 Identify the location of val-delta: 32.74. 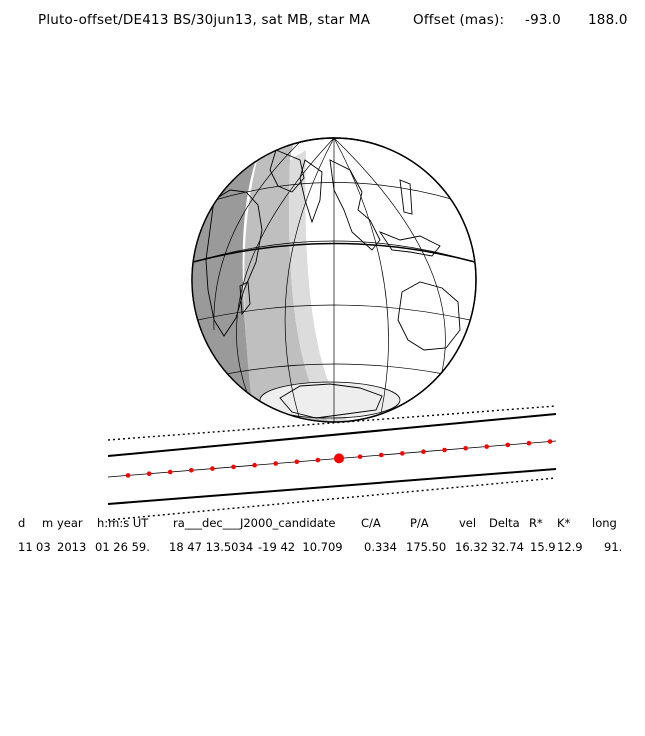
(507, 547).